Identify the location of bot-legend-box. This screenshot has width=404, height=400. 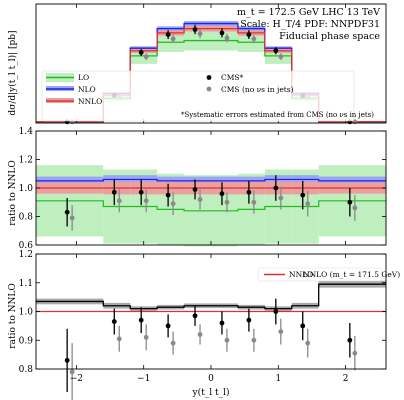
(320, 274).